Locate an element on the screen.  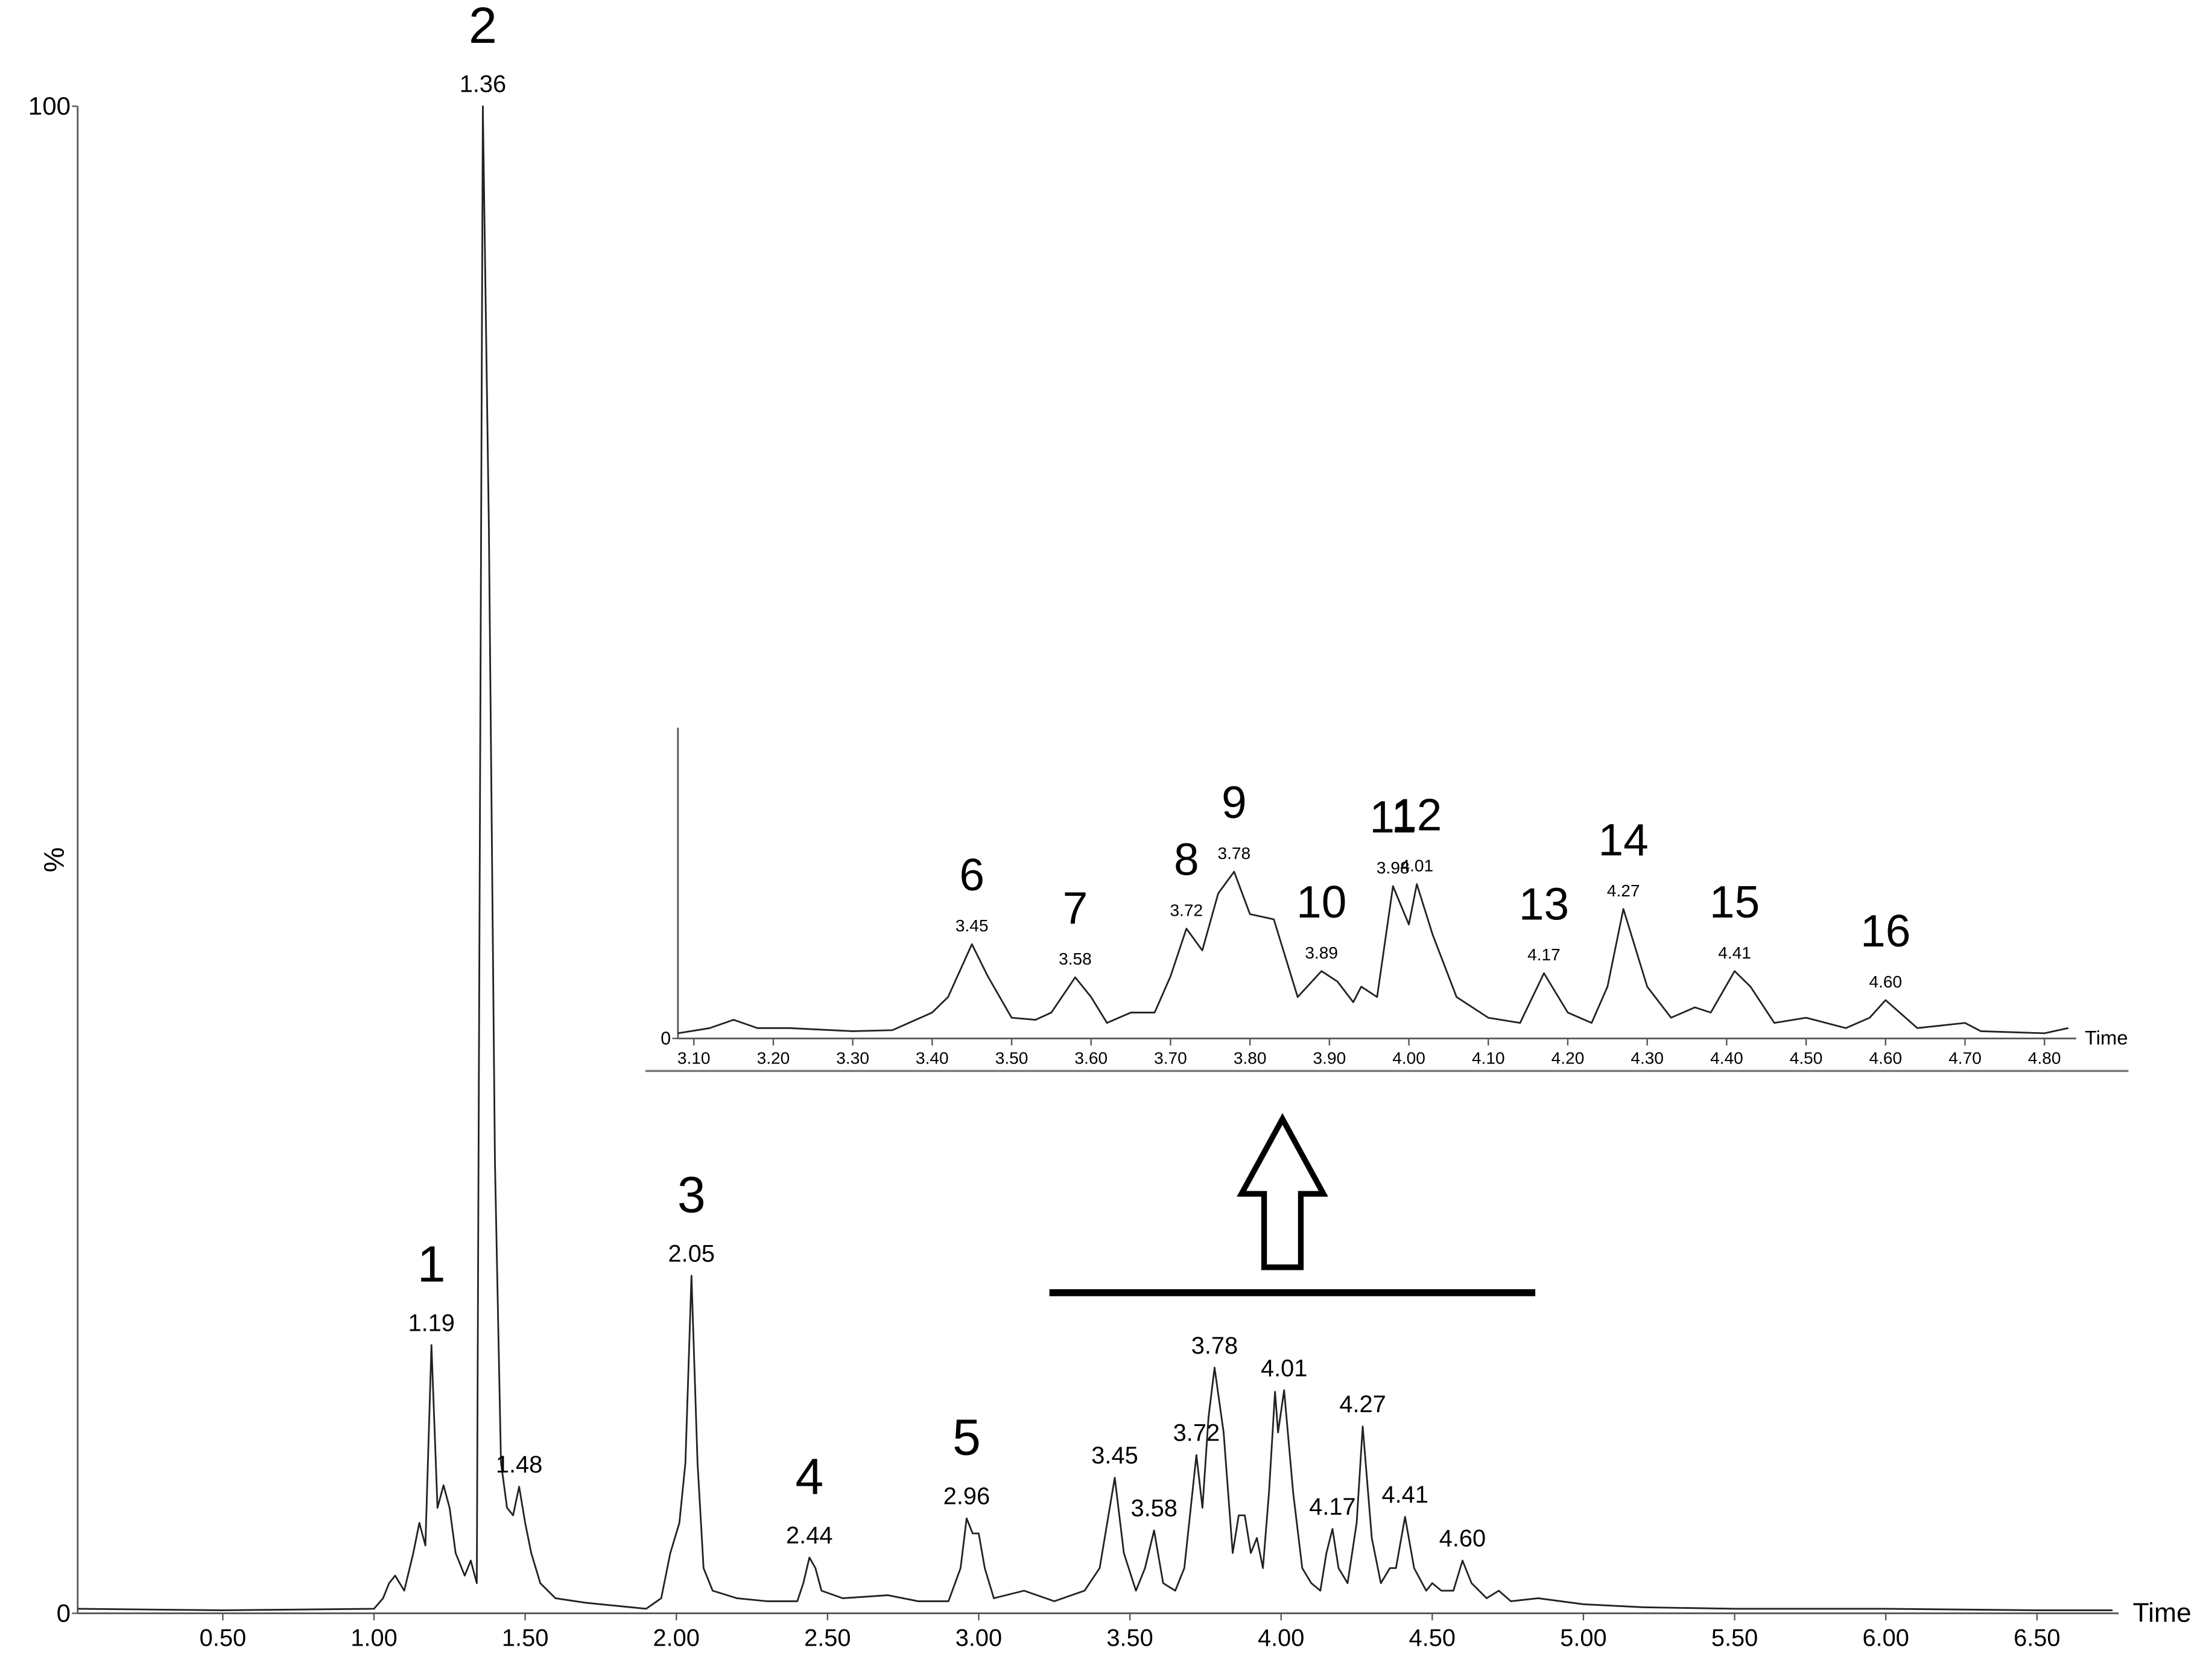
peak-number: 7 is located at coordinates (1075, 908).